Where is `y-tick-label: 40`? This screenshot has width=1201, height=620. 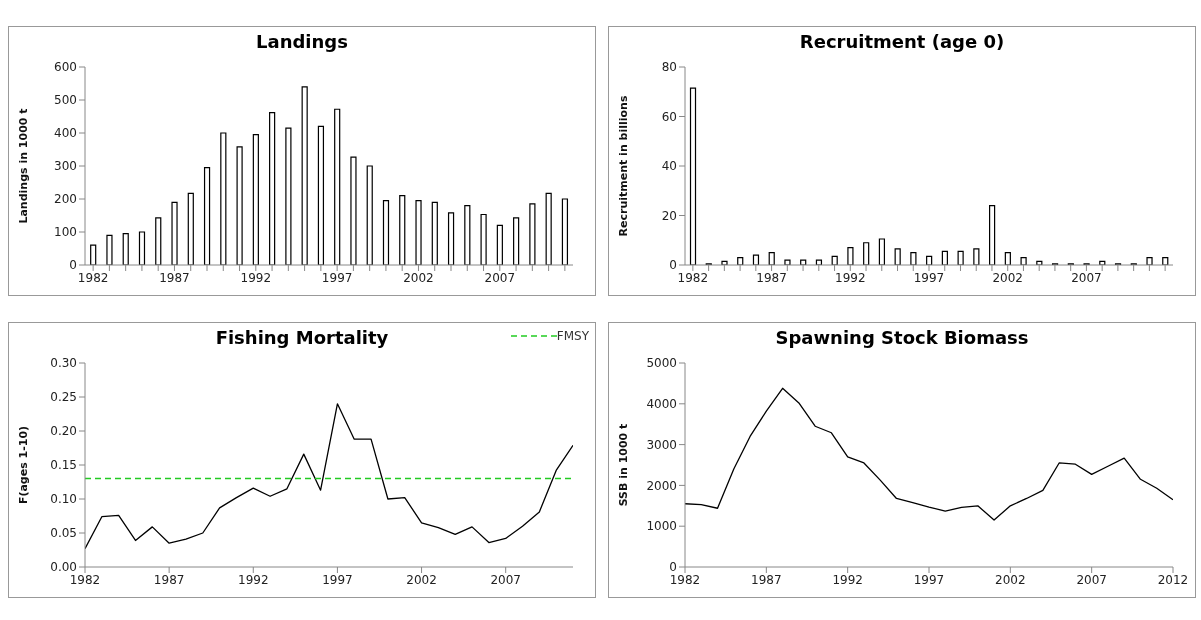 y-tick-label: 40 is located at coordinates (669, 166).